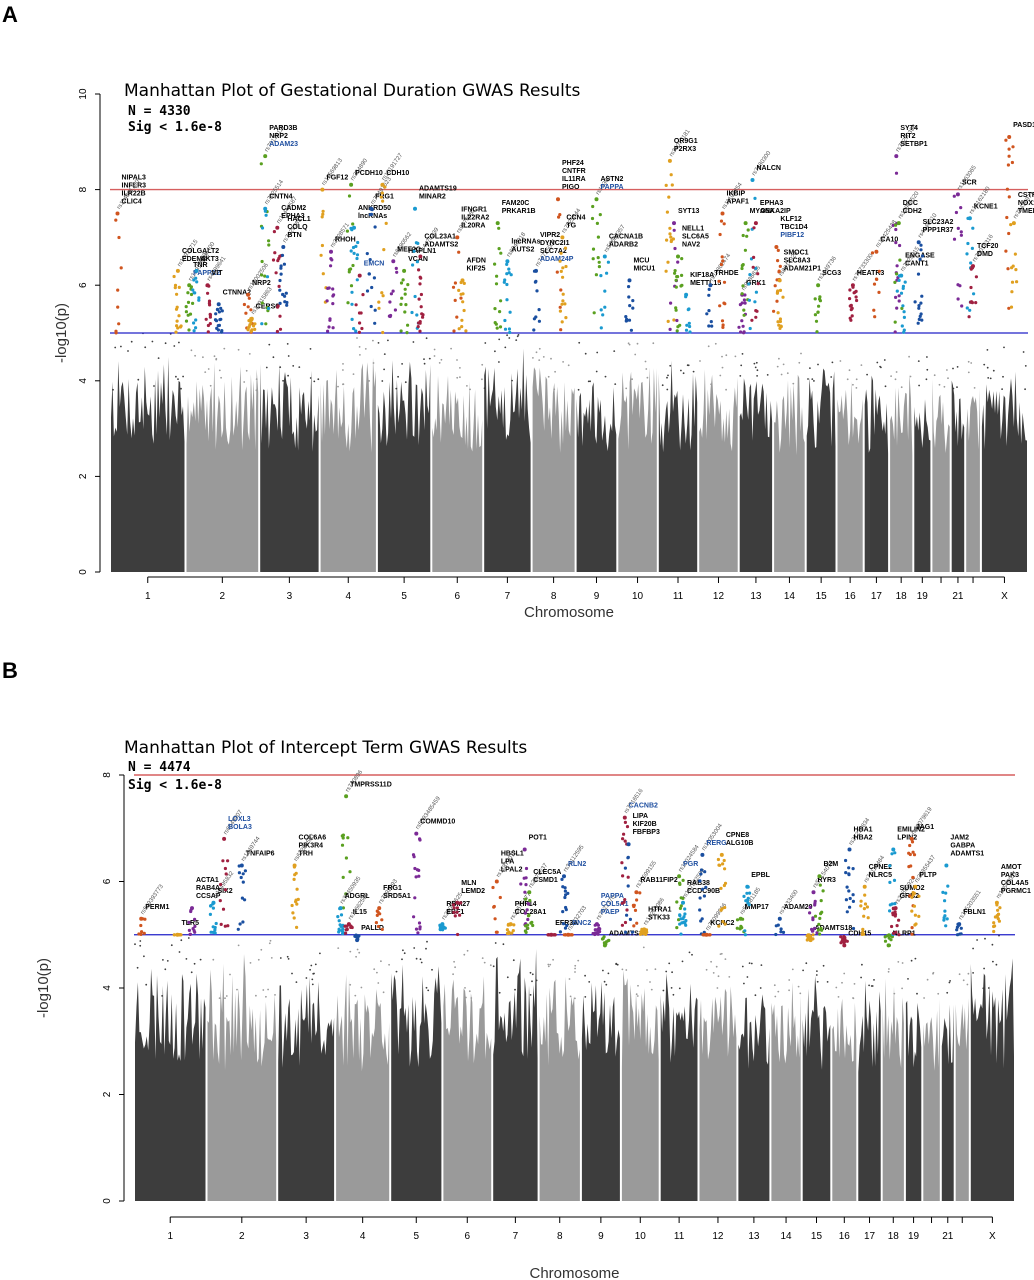  Describe the element at coordinates (531, 912) in the screenshot. I see `gene-label: COL28A1` at that location.